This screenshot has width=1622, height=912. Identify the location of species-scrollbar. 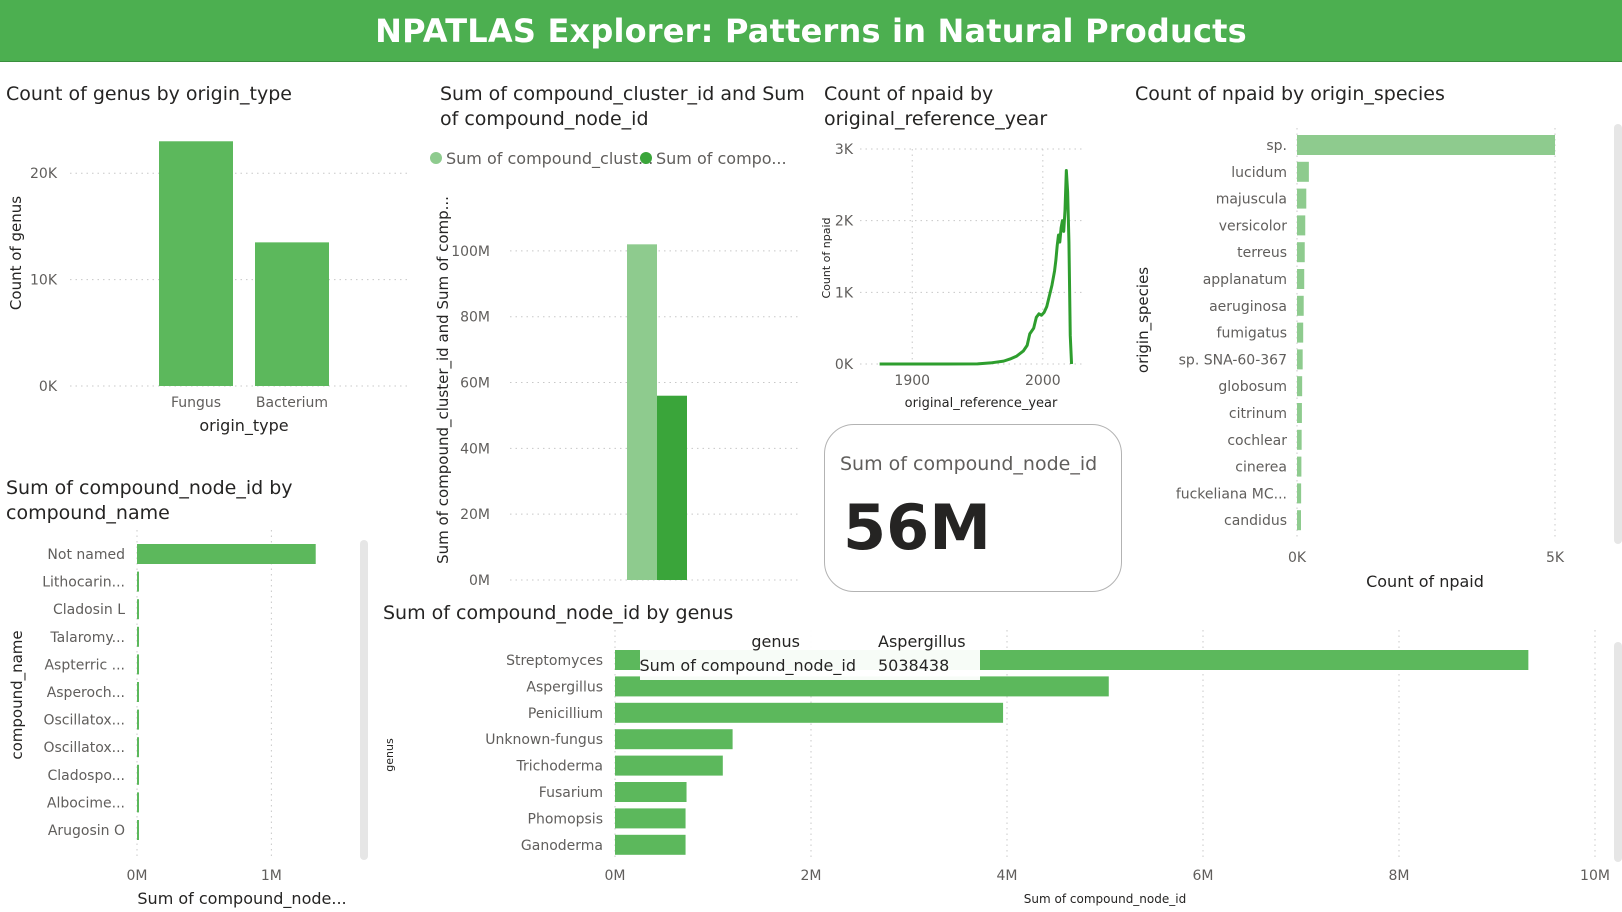
(1618, 334).